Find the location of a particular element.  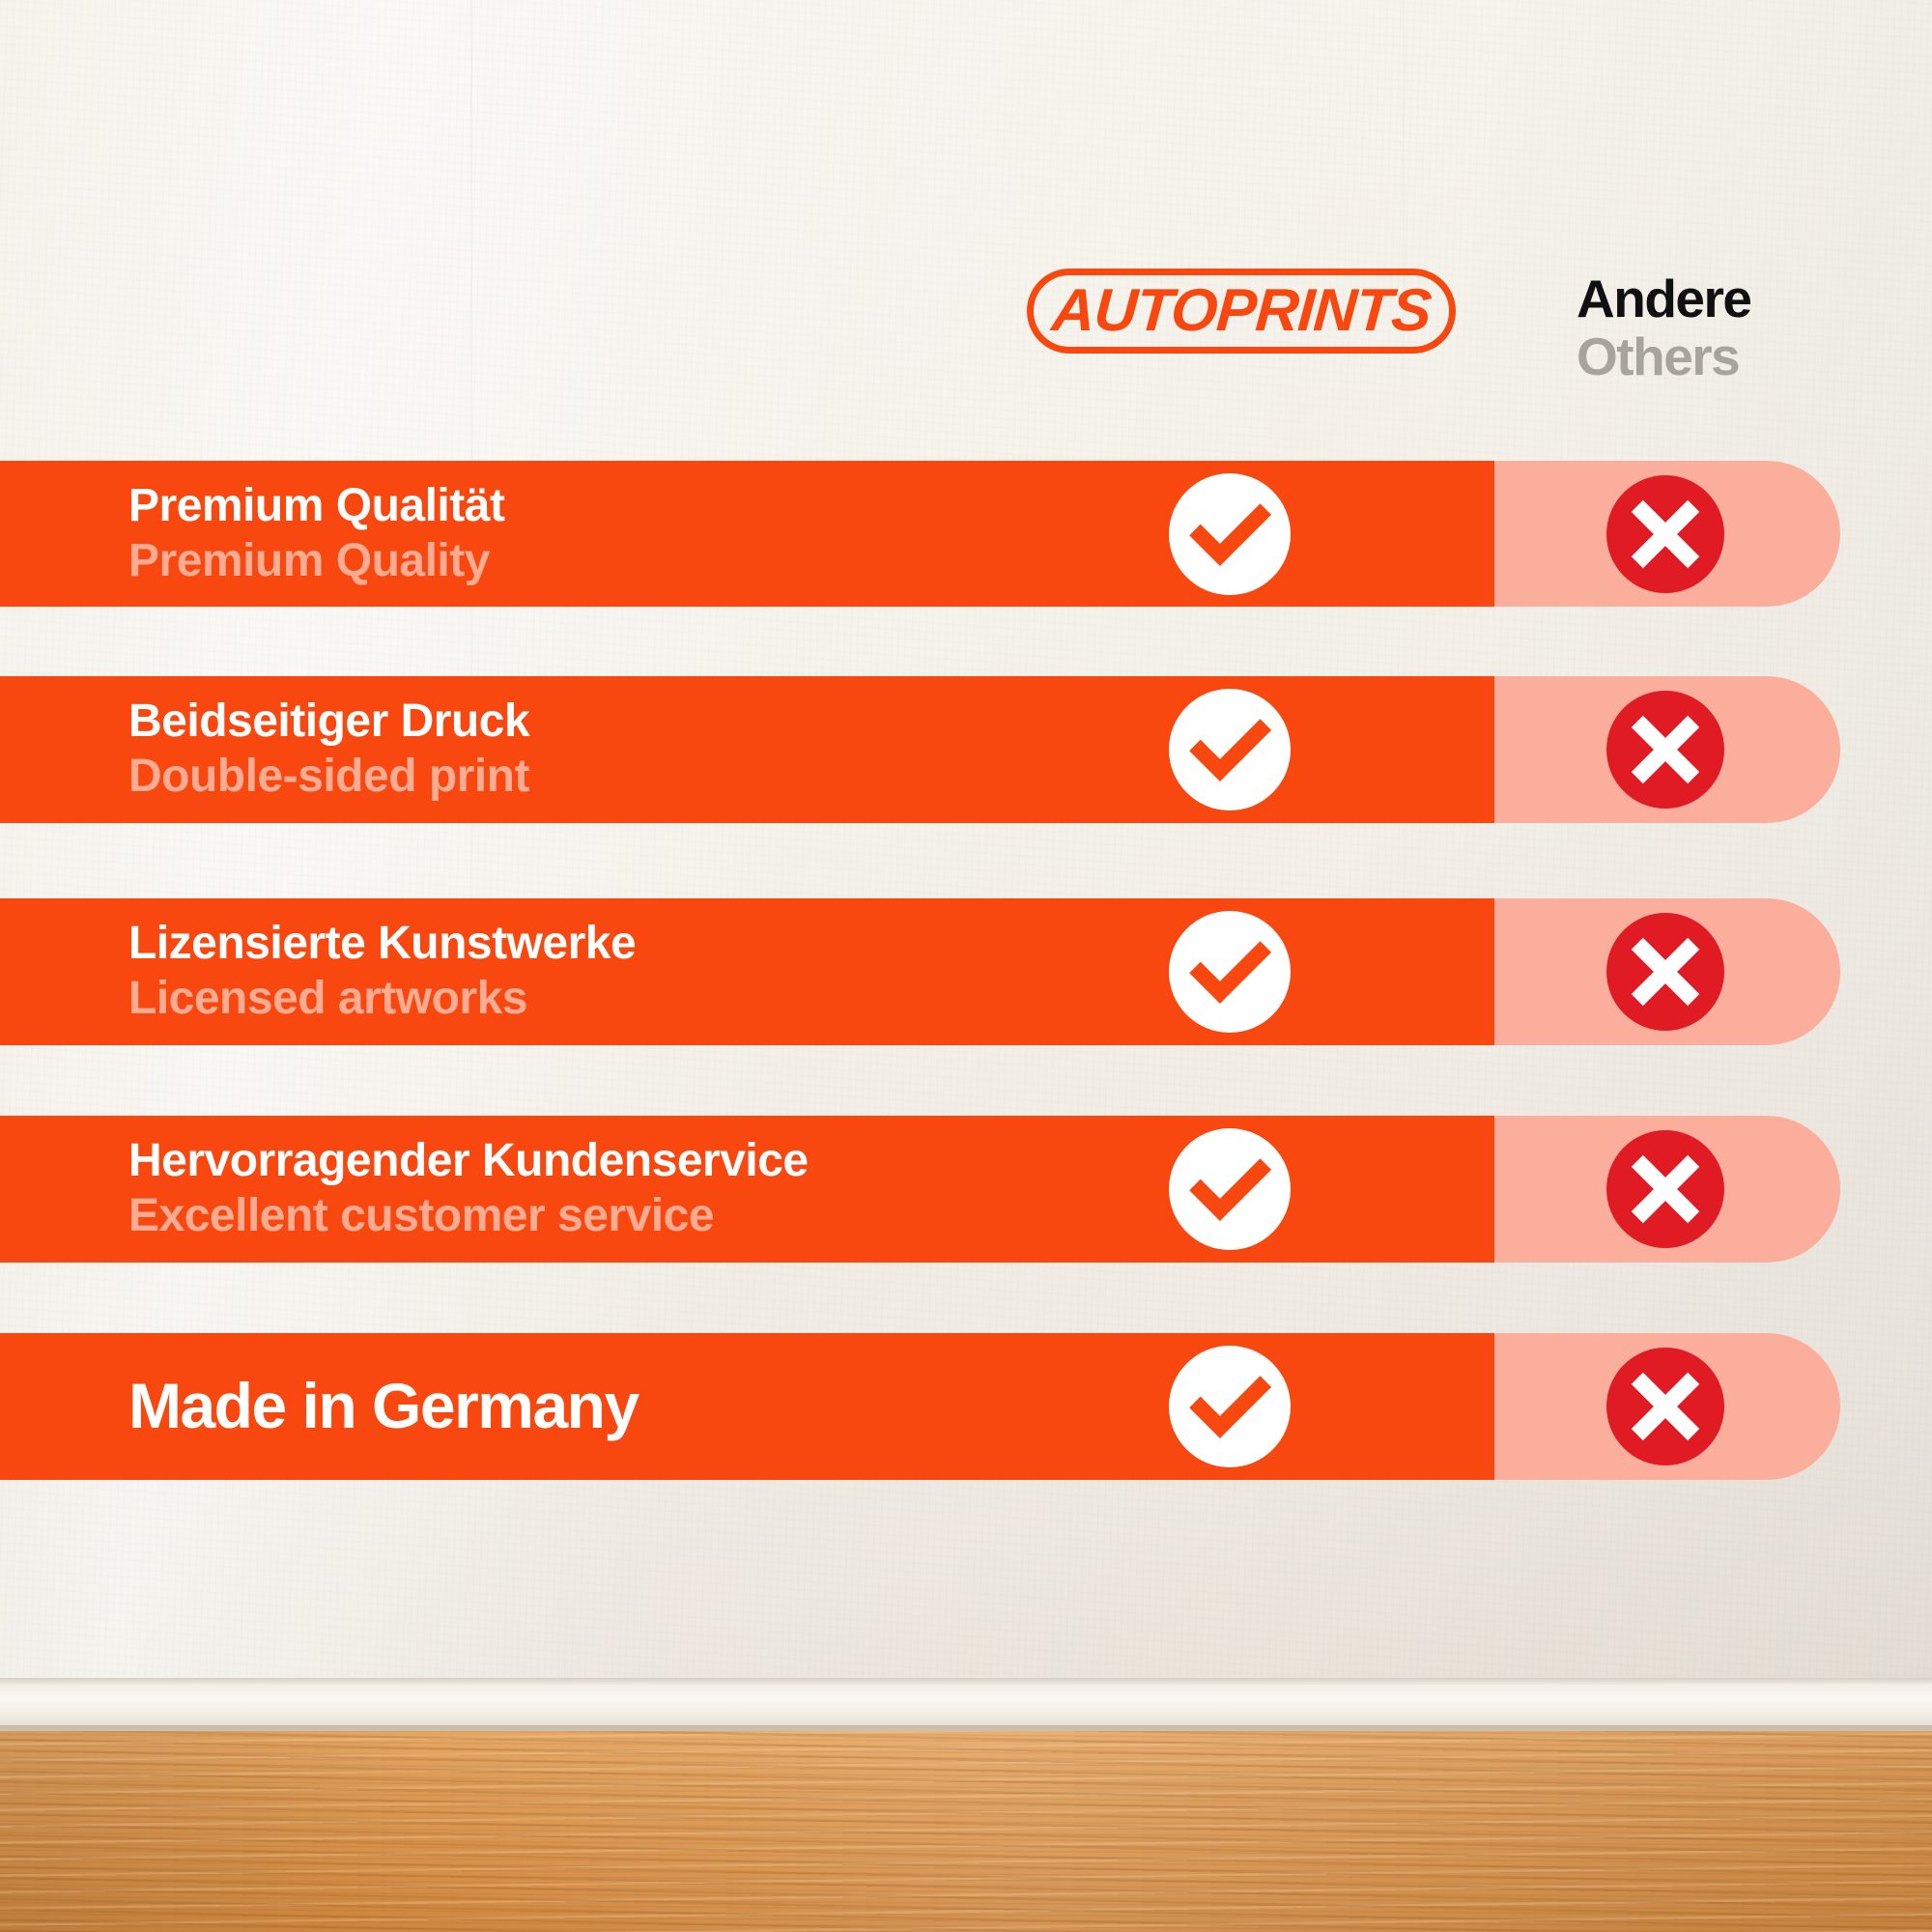

feature-labels: Beidseitiger Druck Double-sided print is located at coordinates (329, 749).